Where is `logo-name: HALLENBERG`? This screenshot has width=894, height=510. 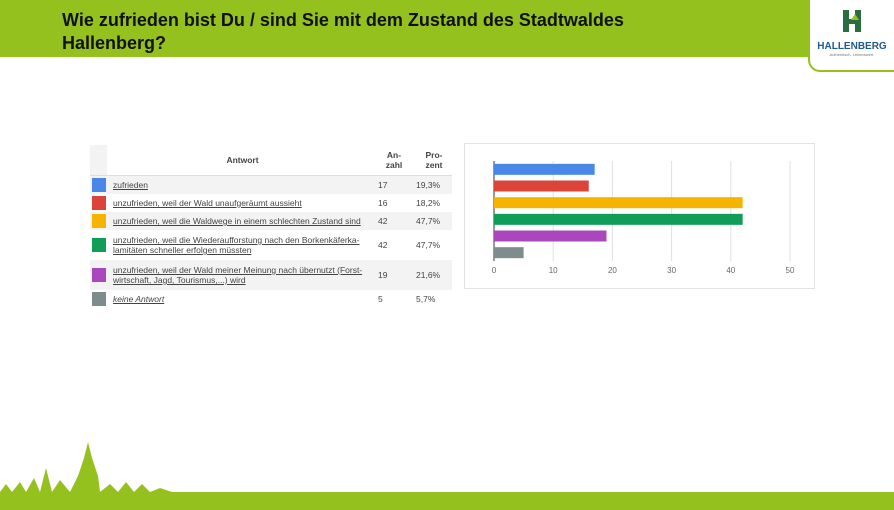
logo-name: HALLENBERG is located at coordinates (852, 46).